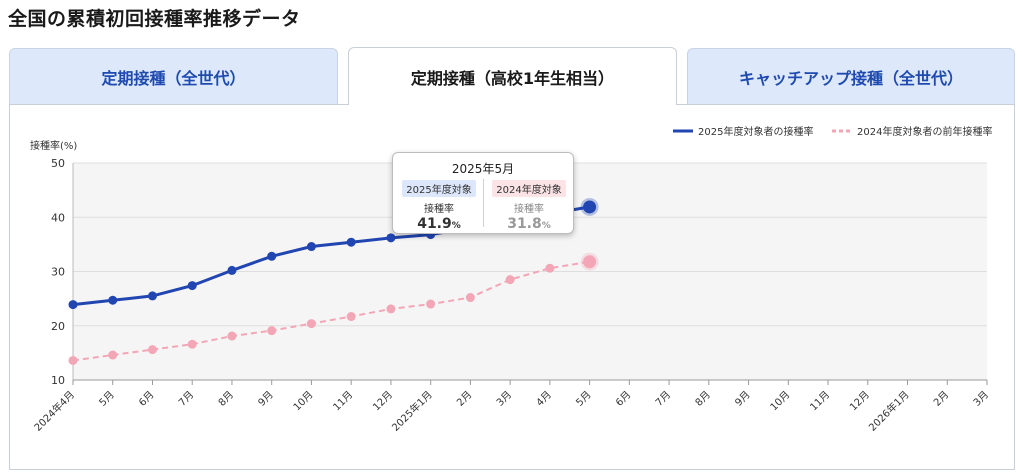 The height and width of the screenshot is (475, 1024). I want to click on legend: 2025年度対象者の接種率 2024年度対象者の前年接種率, so click(832, 131).